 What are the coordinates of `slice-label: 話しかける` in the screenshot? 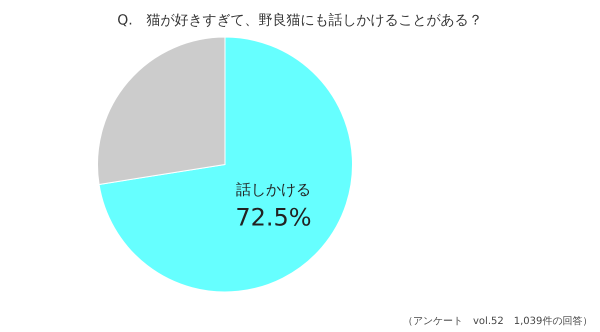 It's located at (273, 189).